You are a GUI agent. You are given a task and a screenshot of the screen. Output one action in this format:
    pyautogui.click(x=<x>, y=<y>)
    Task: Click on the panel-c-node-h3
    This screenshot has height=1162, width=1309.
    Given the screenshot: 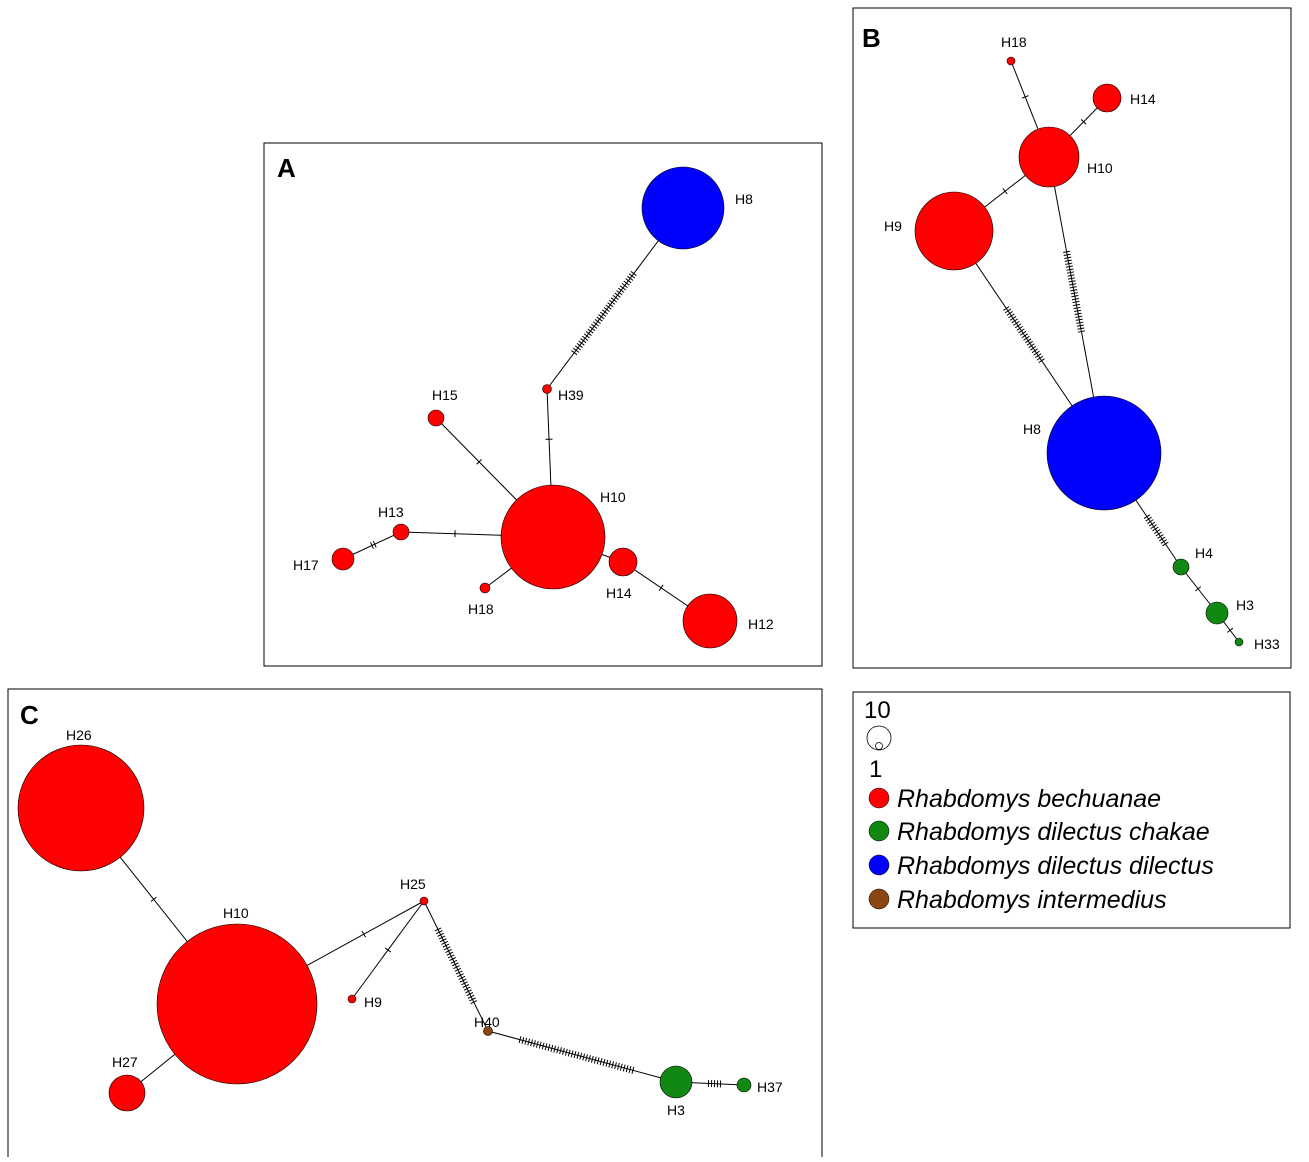 What is the action you would take?
    pyautogui.click(x=676, y=1082)
    